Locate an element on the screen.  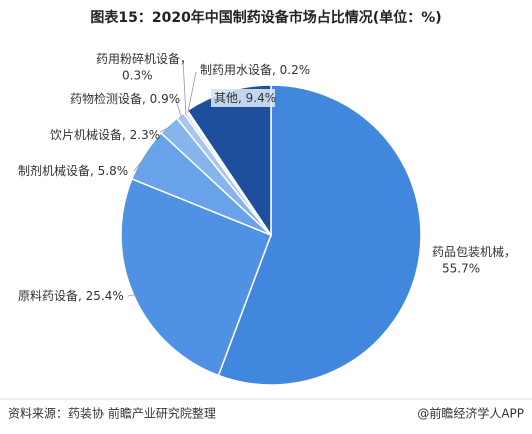
value-label: , 25.4% is located at coordinates (101, 296).